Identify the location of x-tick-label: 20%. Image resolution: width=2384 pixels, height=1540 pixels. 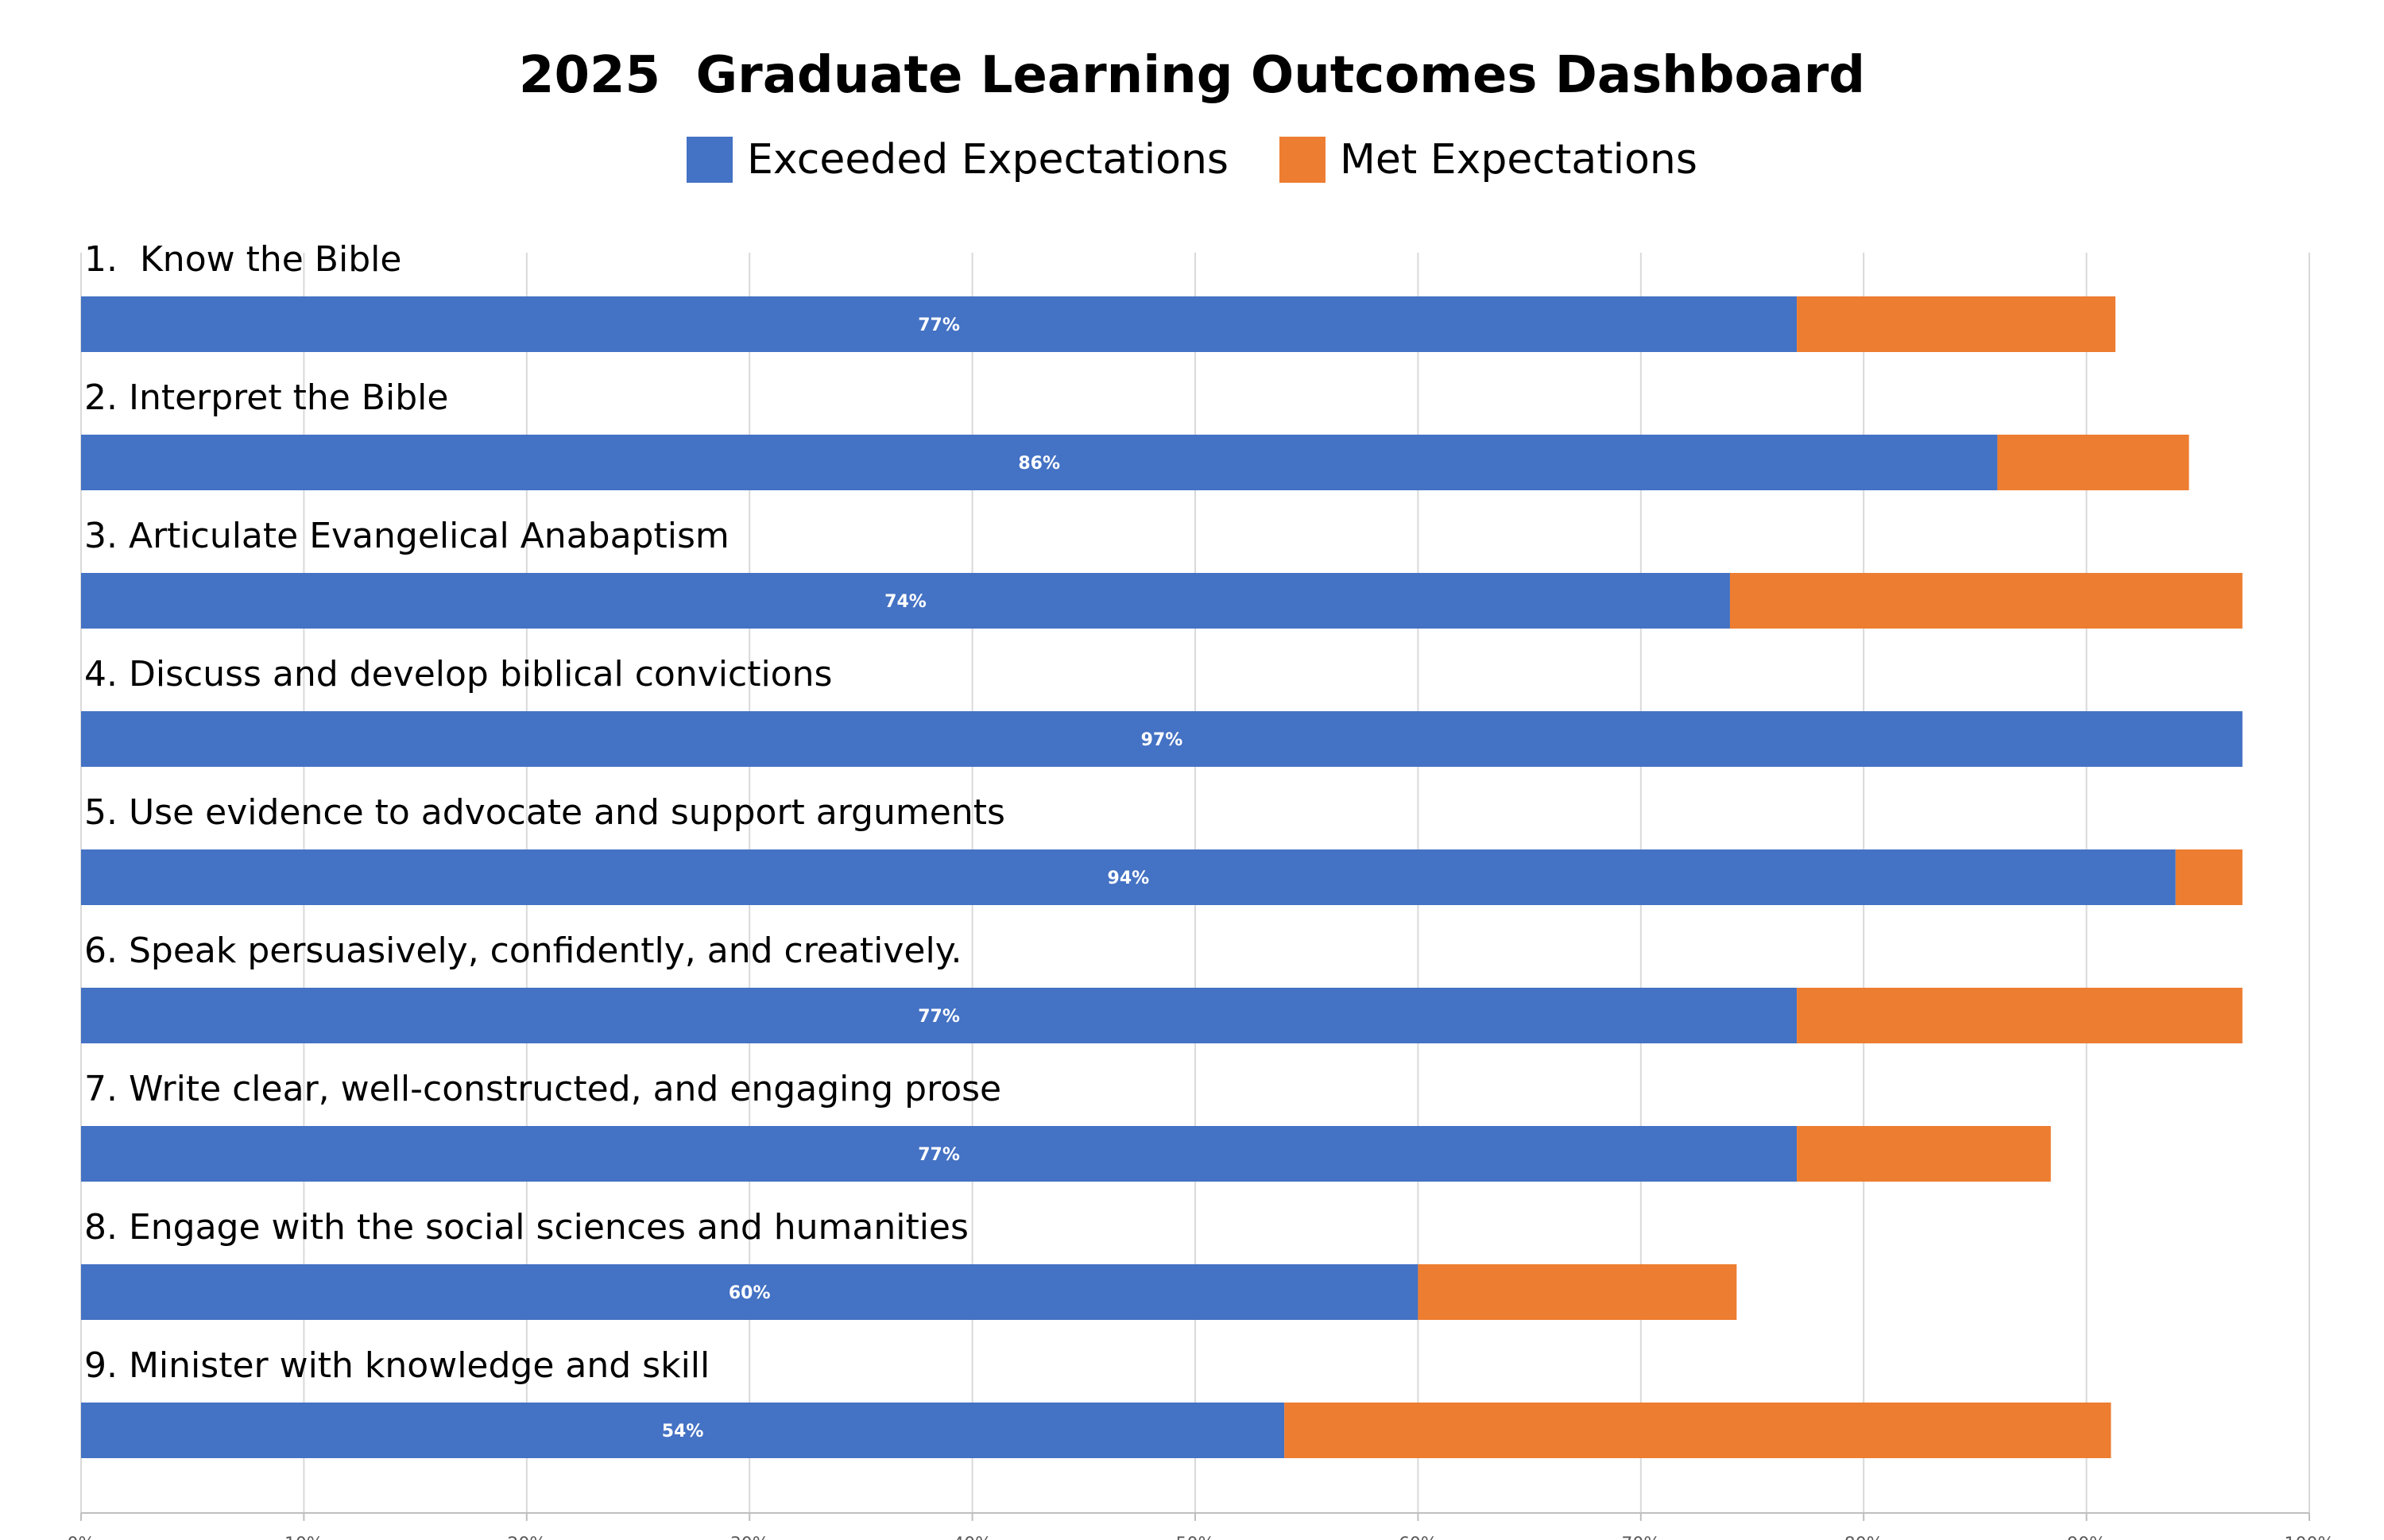
(526, 1537).